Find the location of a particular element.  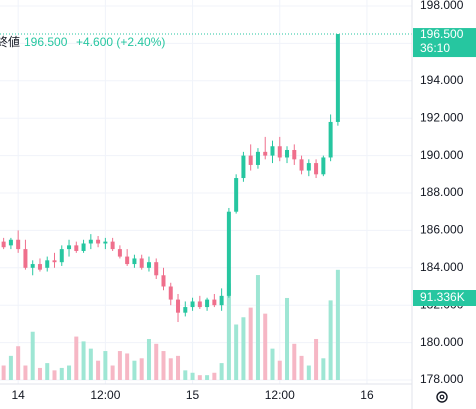

volume-tag-label: 91.336K is located at coordinates (442, 297).